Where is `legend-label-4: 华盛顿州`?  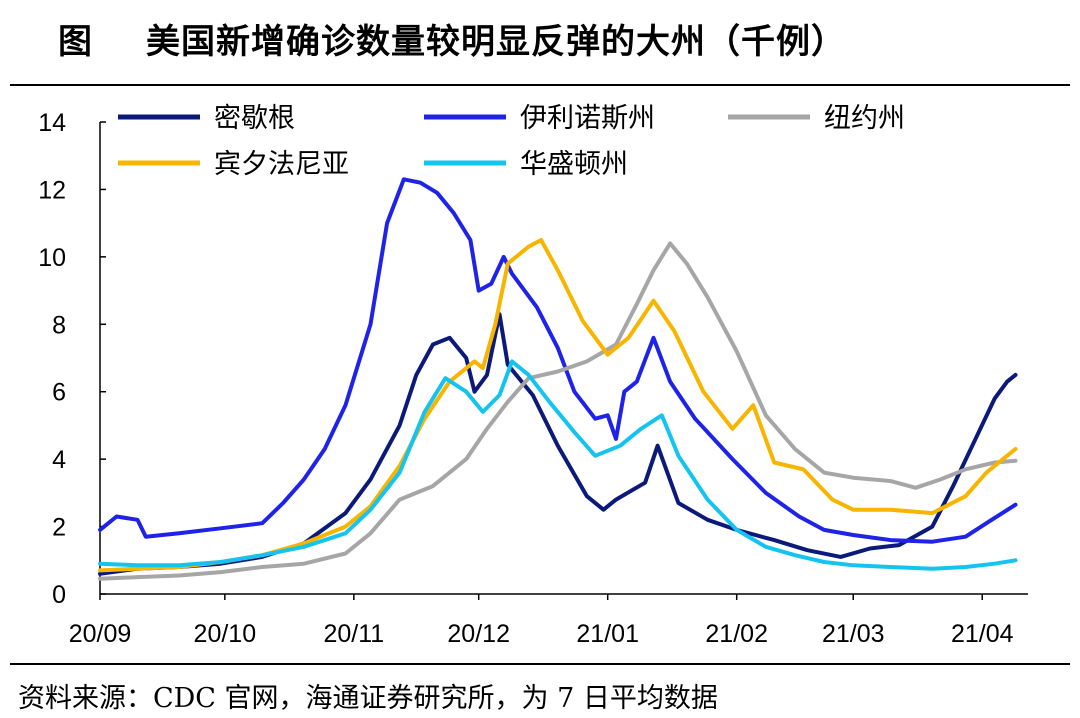 legend-label-4: 华盛顿州 is located at coordinates (574, 164).